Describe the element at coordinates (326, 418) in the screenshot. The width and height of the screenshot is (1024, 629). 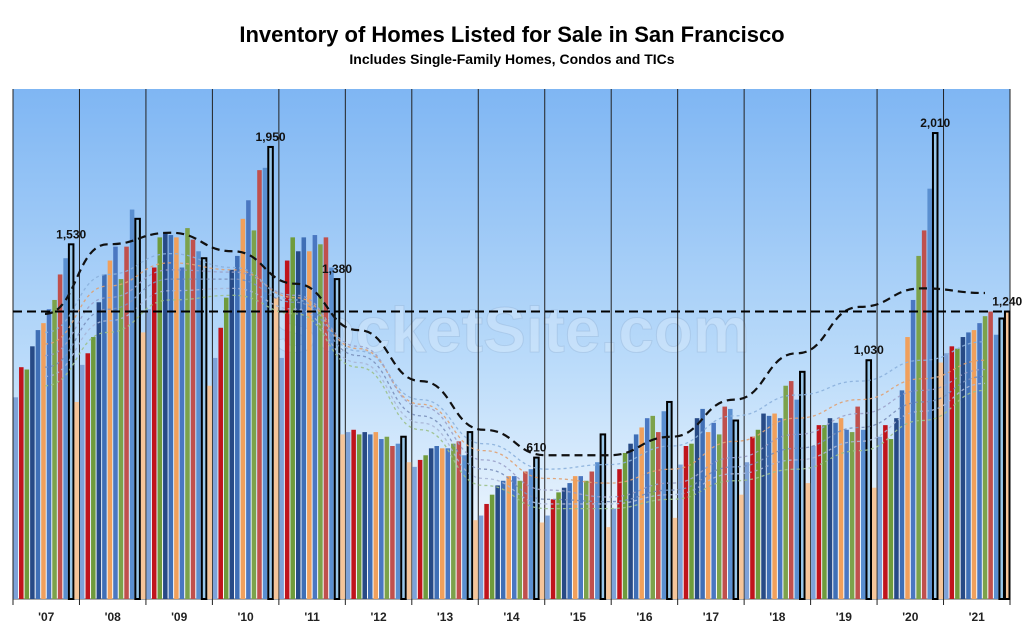
I see `bar-11-sep` at that location.